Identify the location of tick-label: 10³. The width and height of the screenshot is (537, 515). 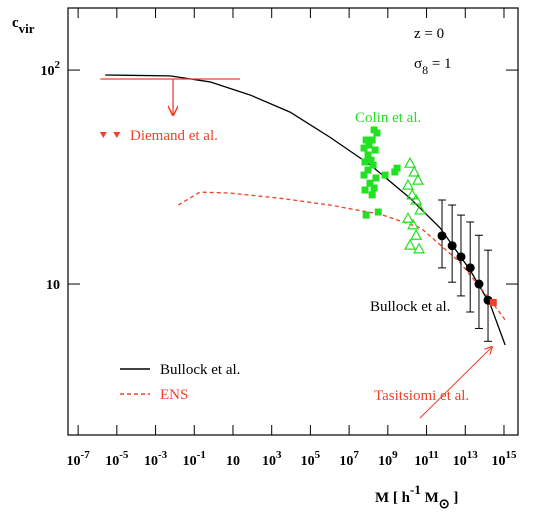
(272, 459).